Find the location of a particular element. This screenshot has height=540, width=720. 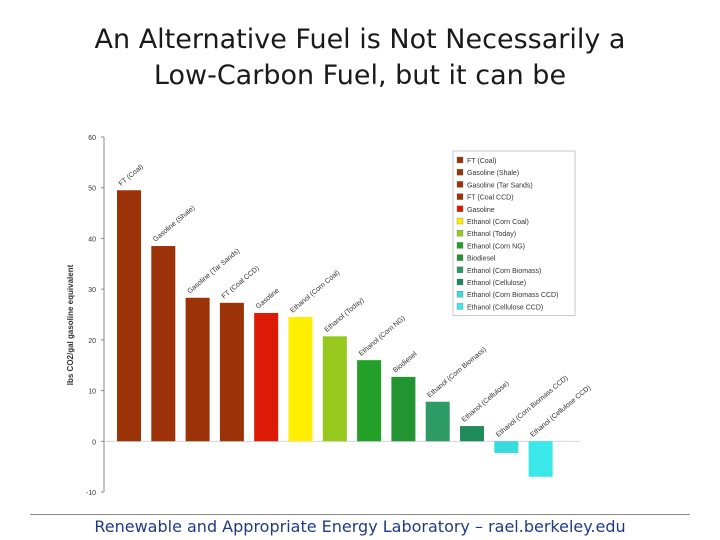

legend-entry-label: Gasoline is located at coordinates (481, 210).